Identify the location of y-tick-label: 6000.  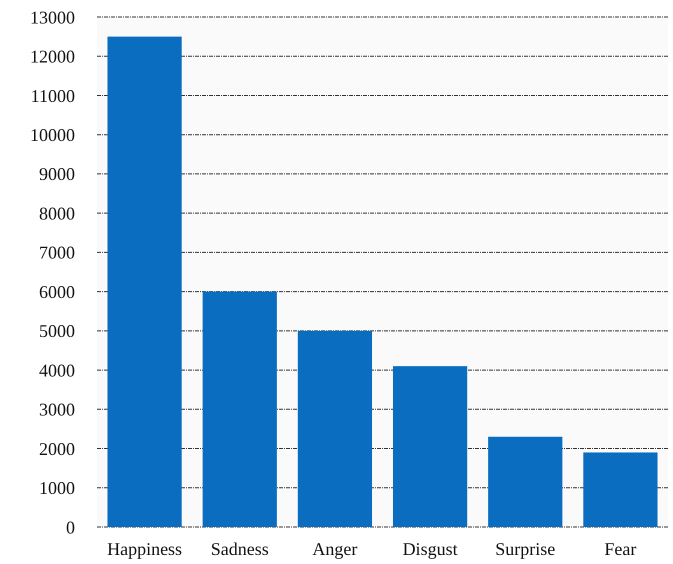
(57, 292).